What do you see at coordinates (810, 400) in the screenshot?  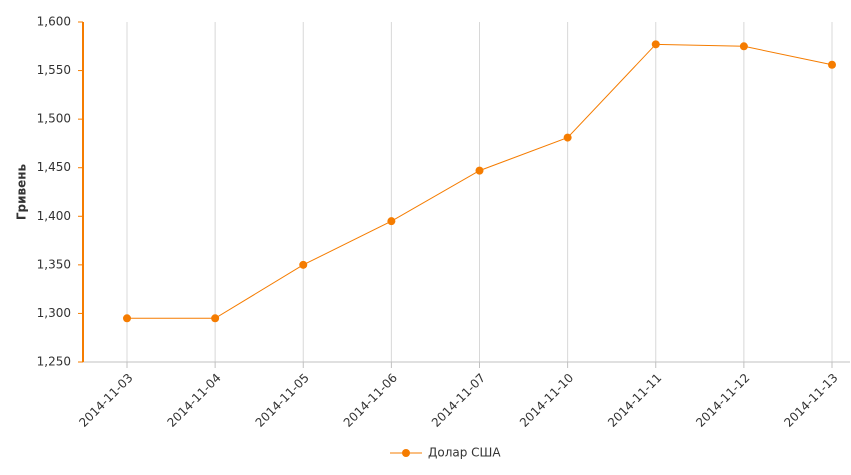 I see `x-tick-label: 2014-11-13` at bounding box center [810, 400].